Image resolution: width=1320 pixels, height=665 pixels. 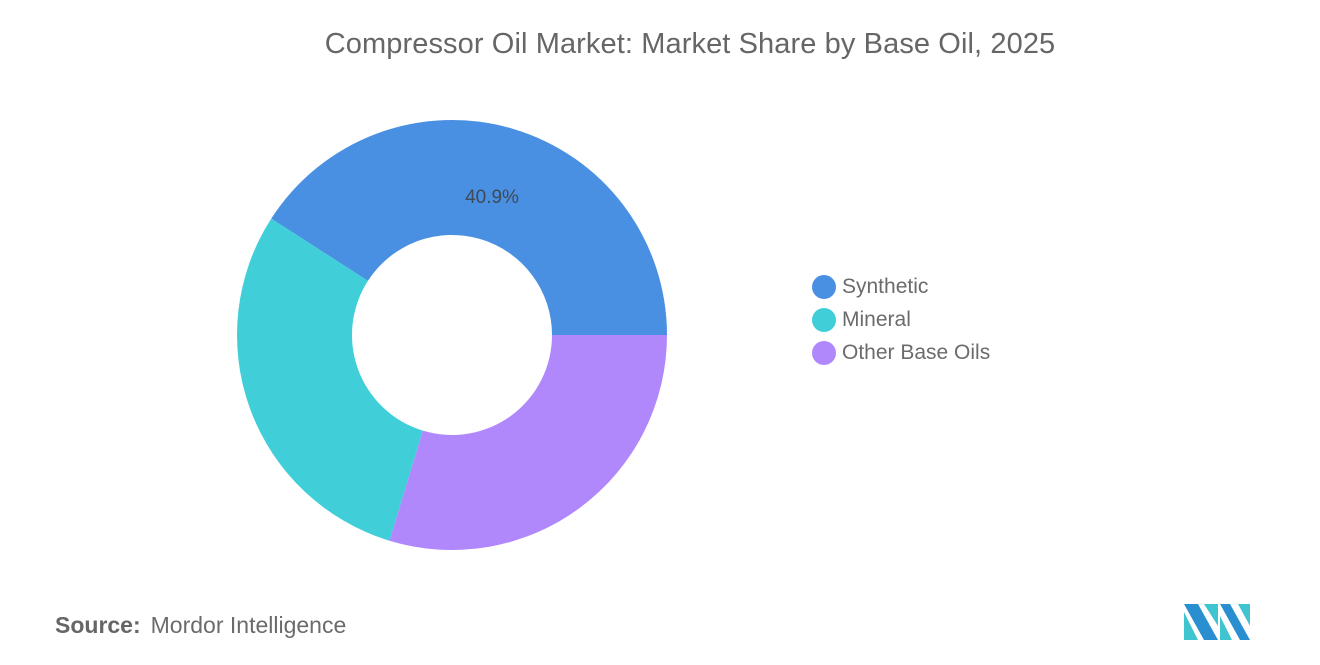 I want to click on legend-swatch-mineral, so click(x=824, y=319).